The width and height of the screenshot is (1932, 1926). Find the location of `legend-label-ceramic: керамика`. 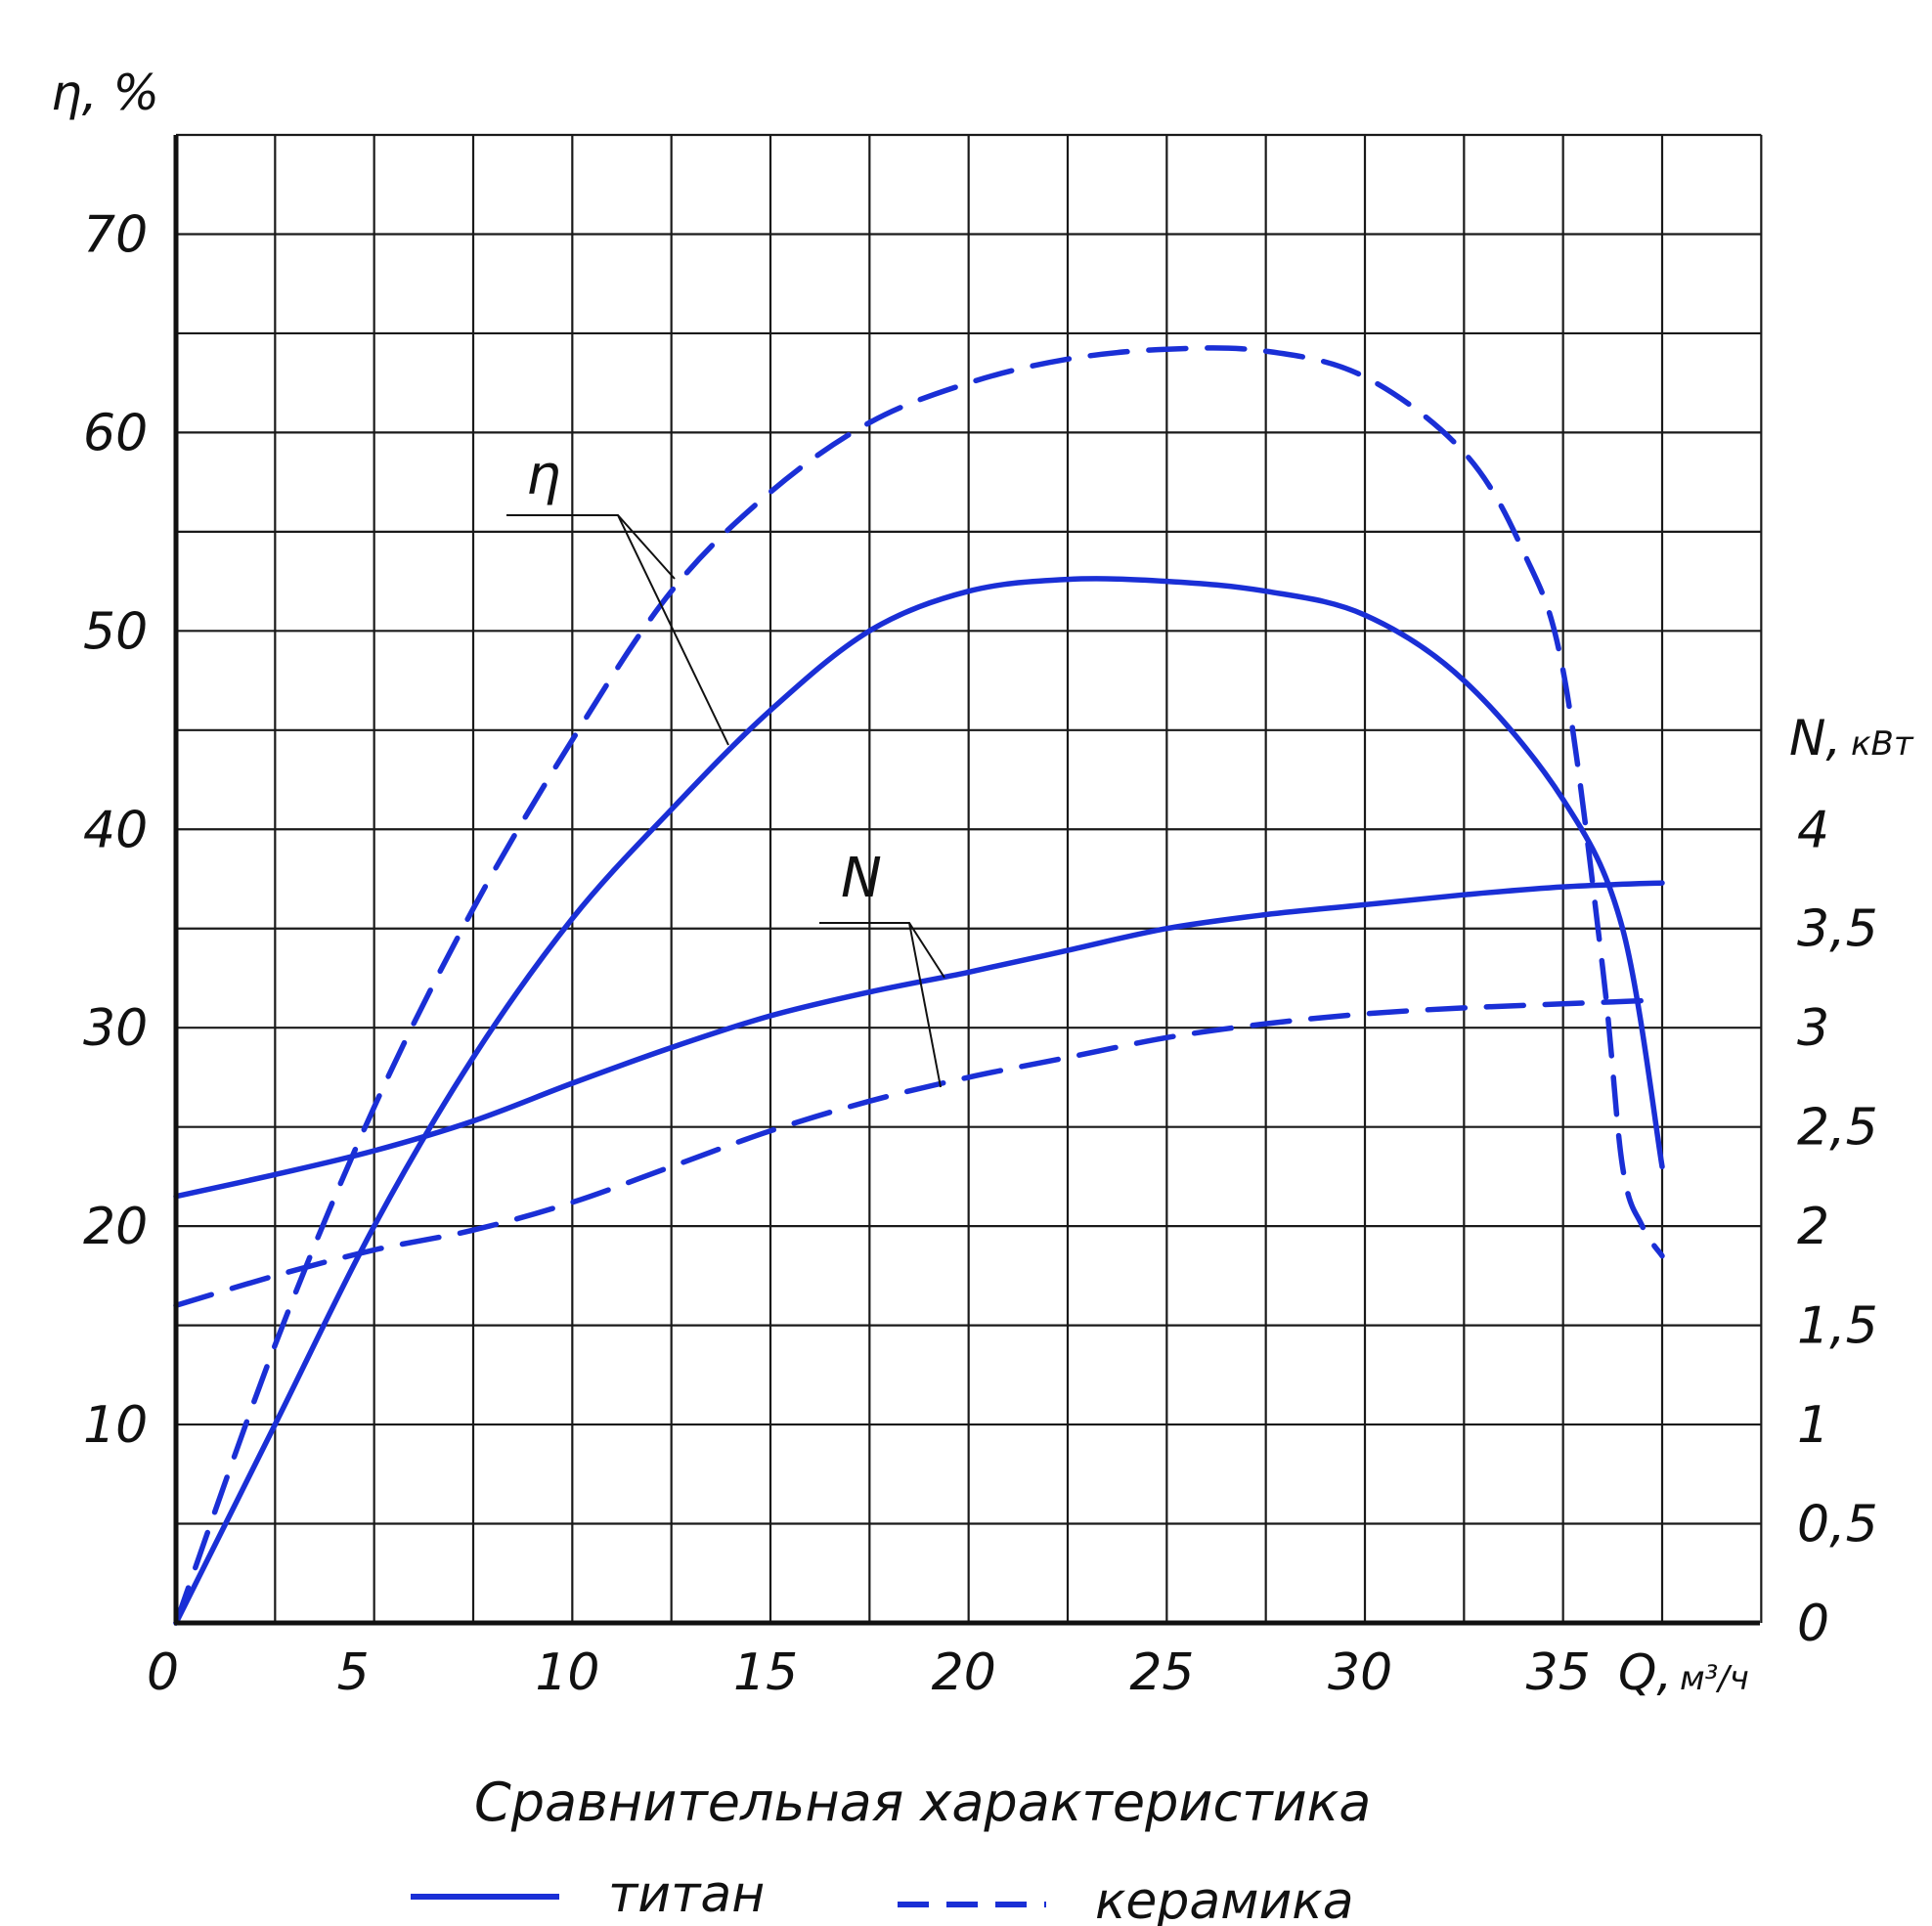

legend-label-ceramic: керамика is located at coordinates (1224, 1899).